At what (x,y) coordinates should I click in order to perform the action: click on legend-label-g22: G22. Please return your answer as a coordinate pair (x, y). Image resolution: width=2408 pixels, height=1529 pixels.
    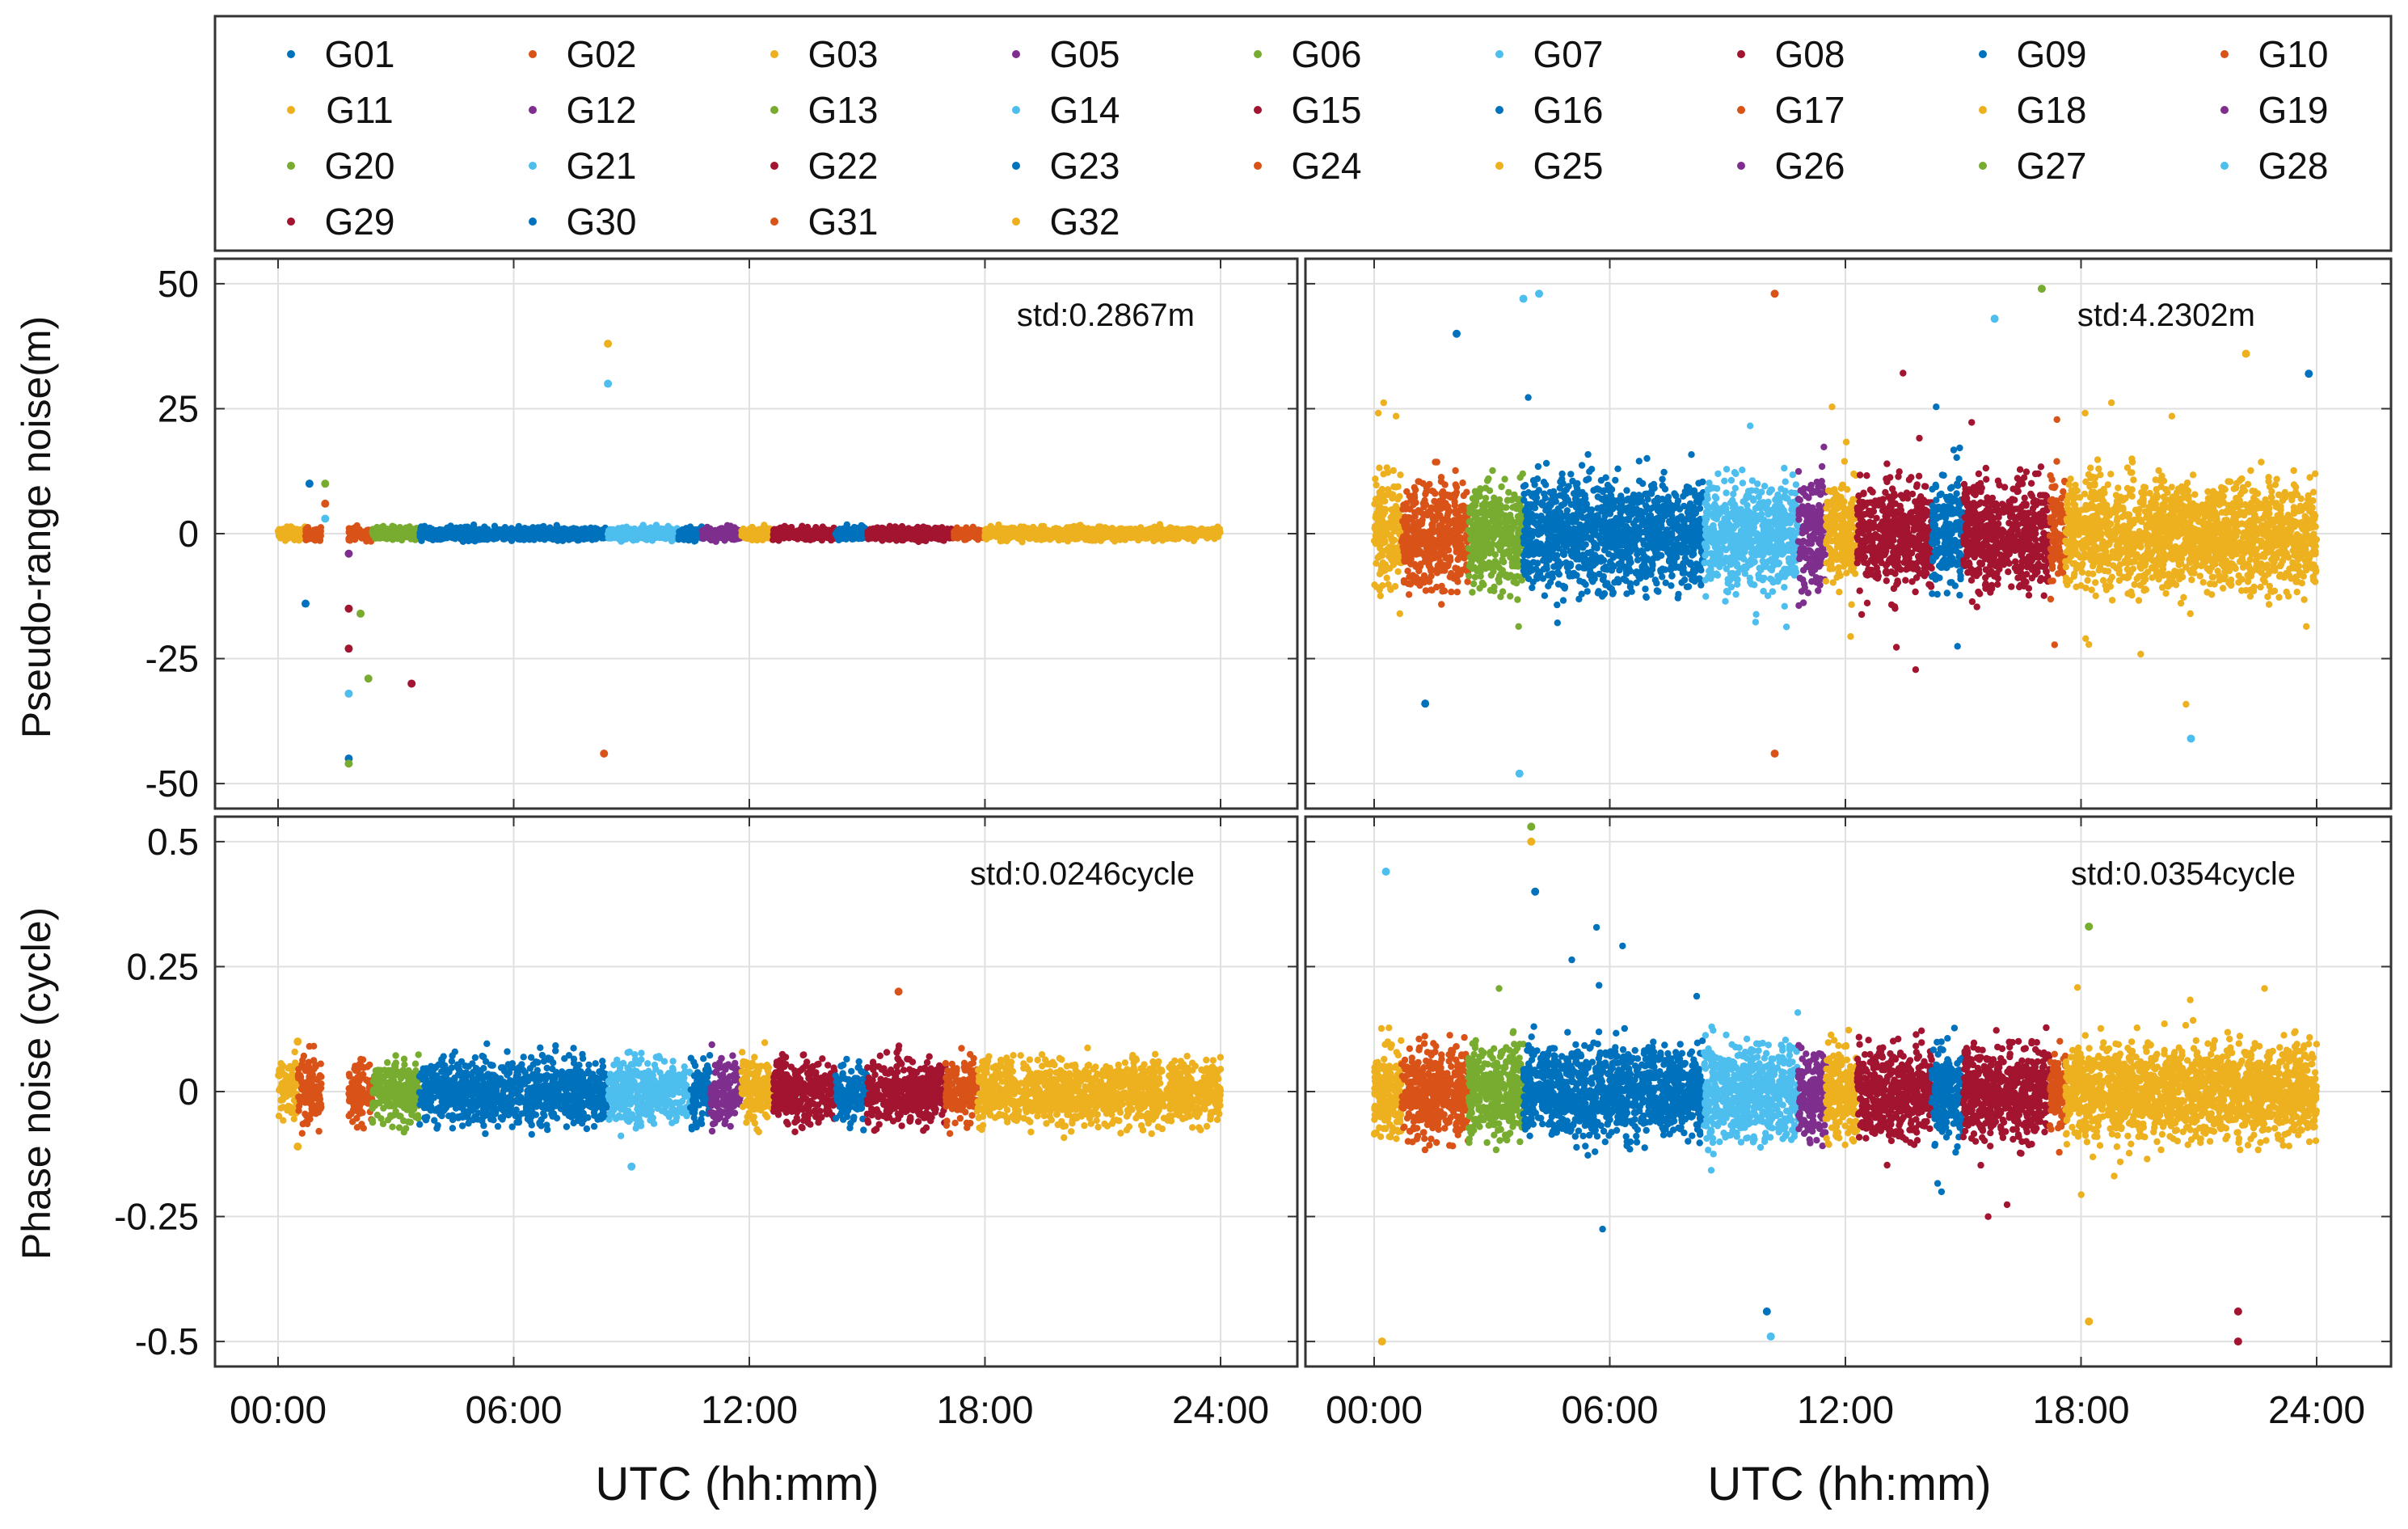
    Looking at the image, I should click on (843, 166).